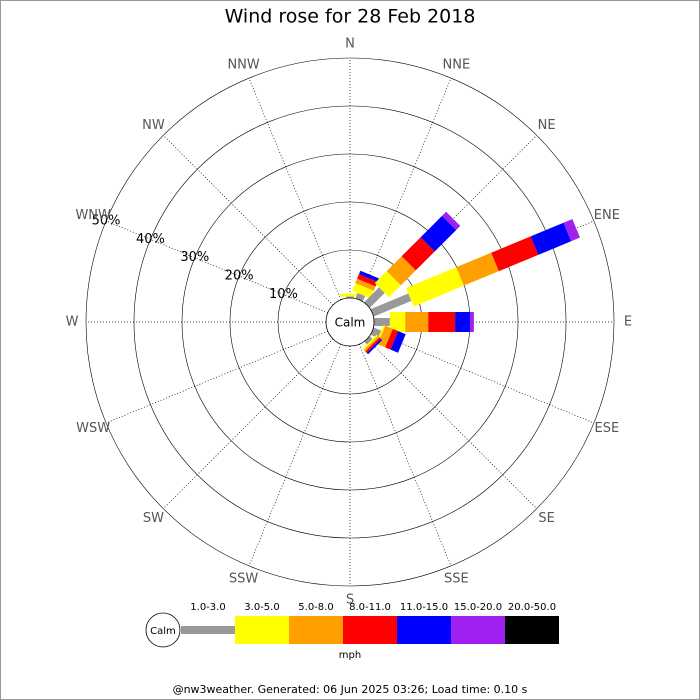  What do you see at coordinates (207, 607) in the screenshot?
I see `legend-label: 1.0-3.0` at bounding box center [207, 607].